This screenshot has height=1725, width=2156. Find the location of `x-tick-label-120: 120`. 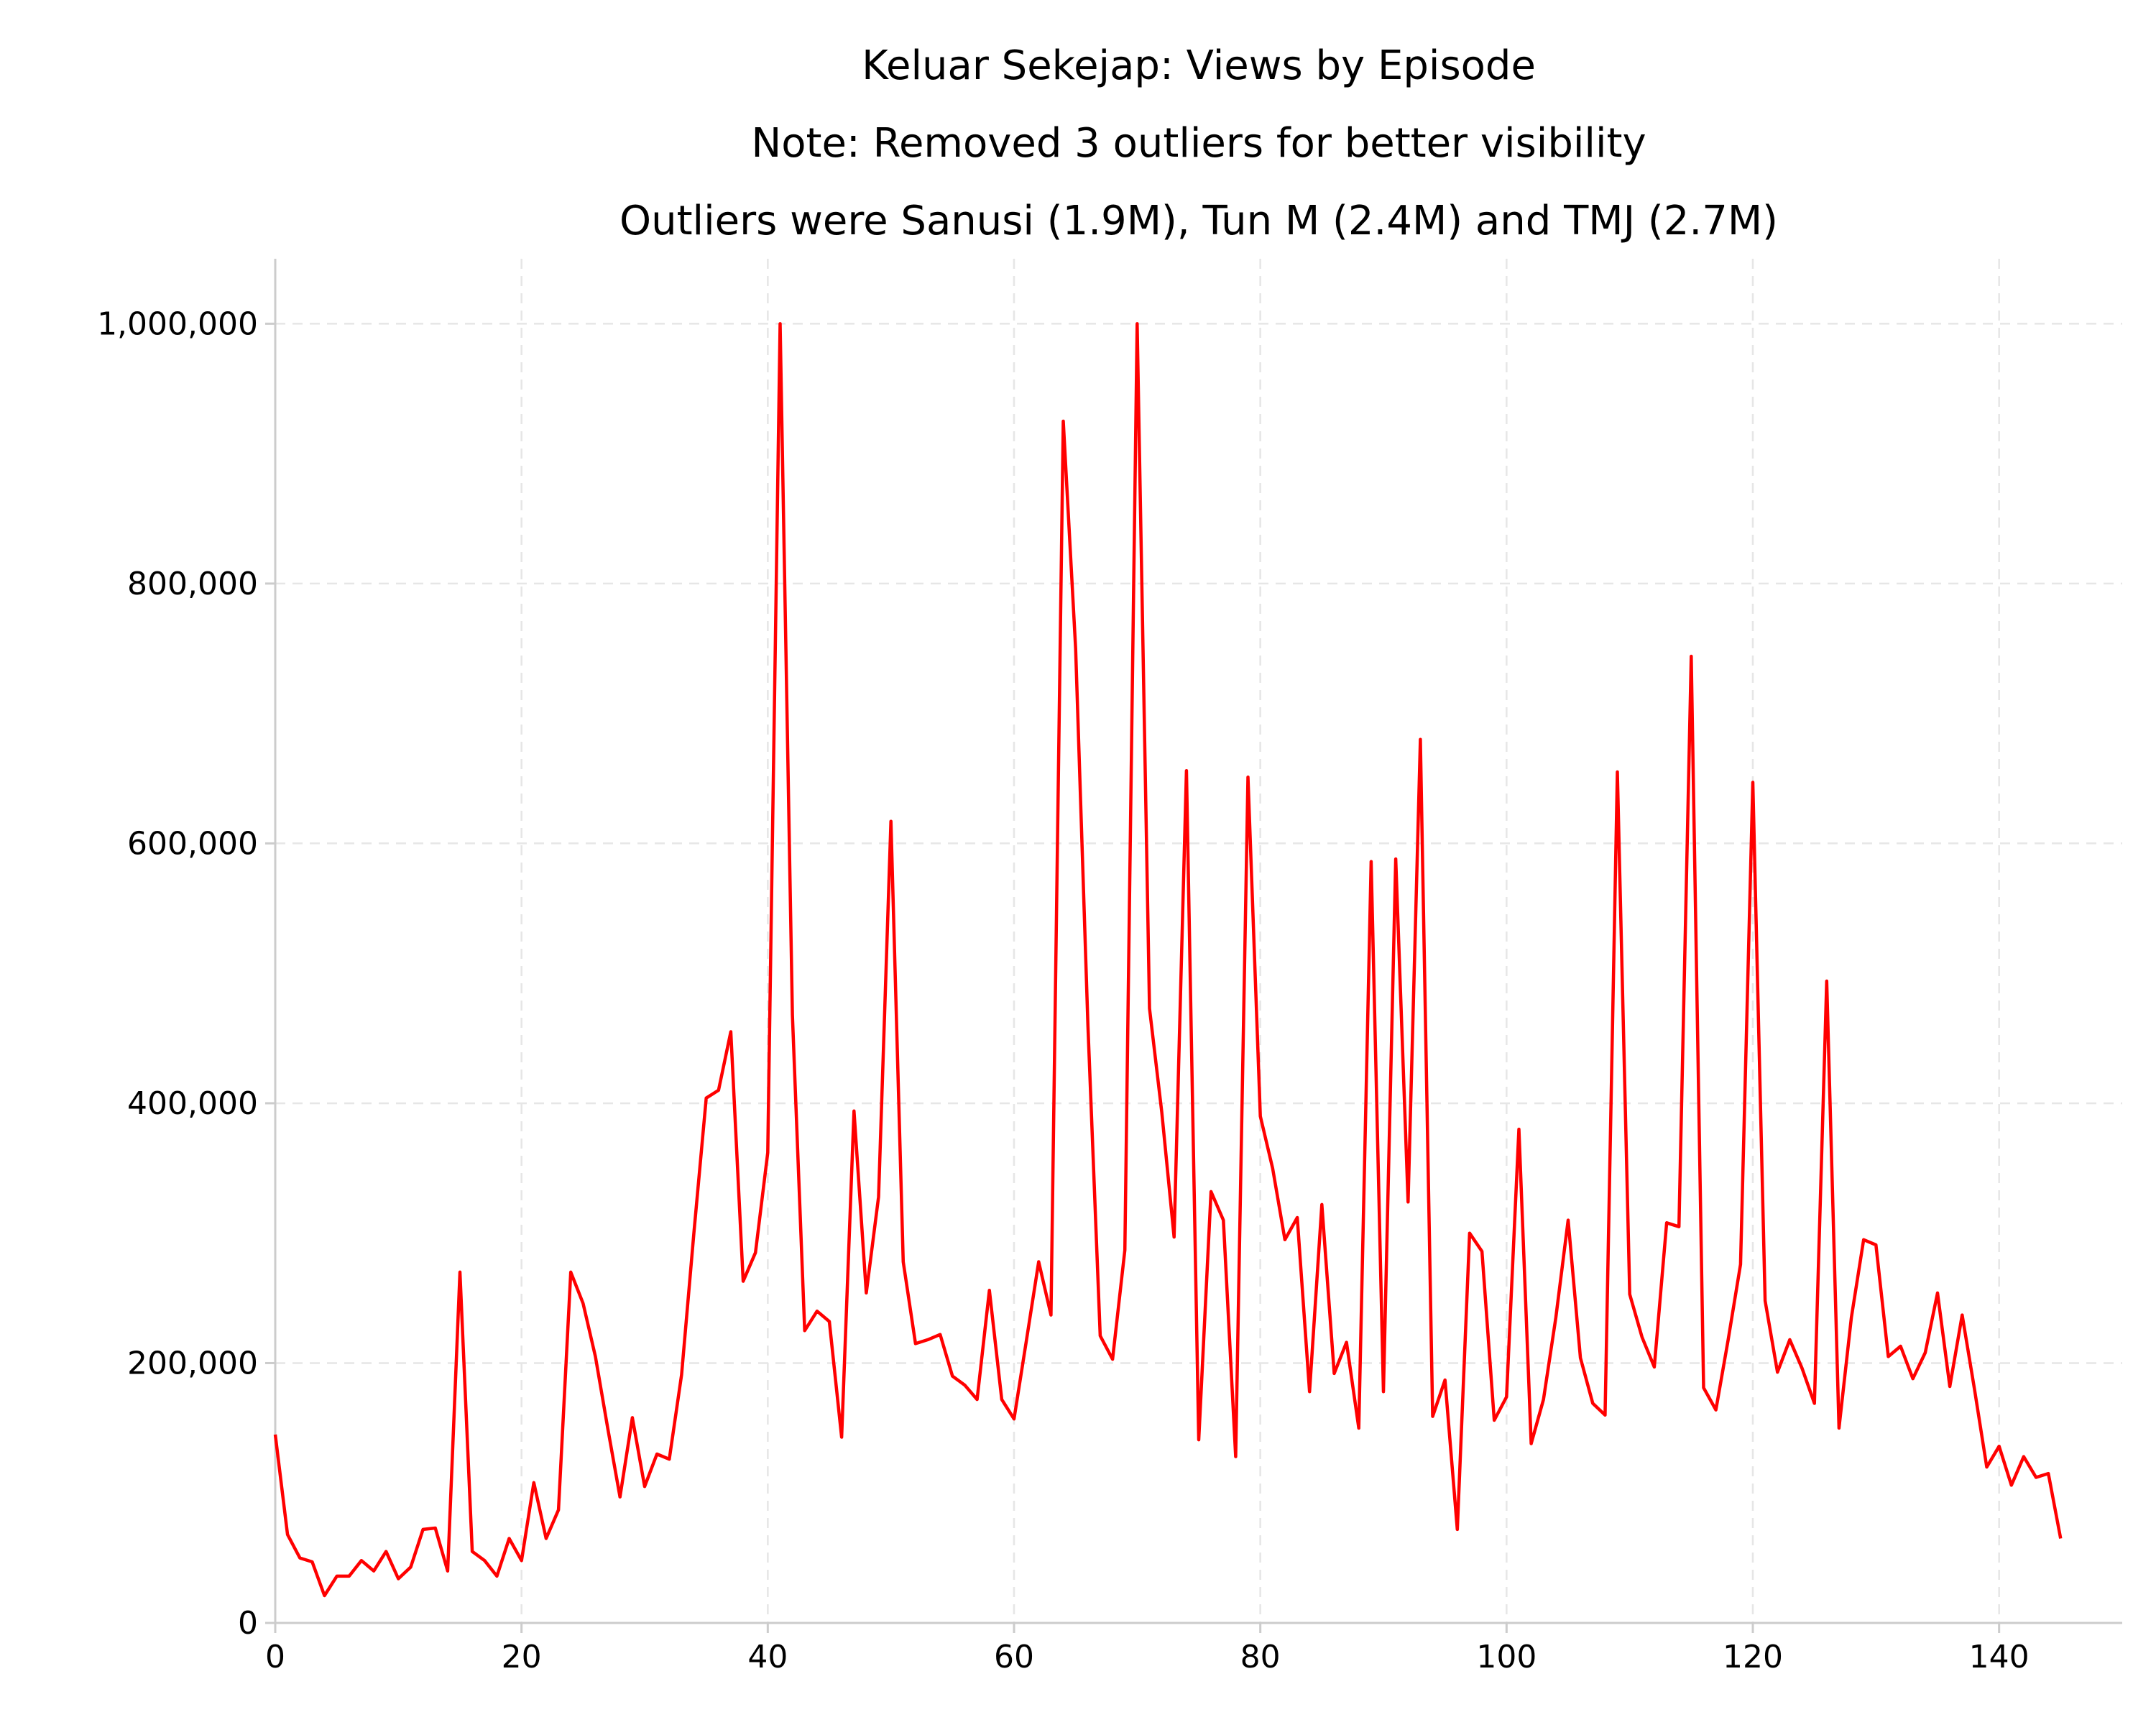

x-tick-label-120: 120 is located at coordinates (1753, 1657).